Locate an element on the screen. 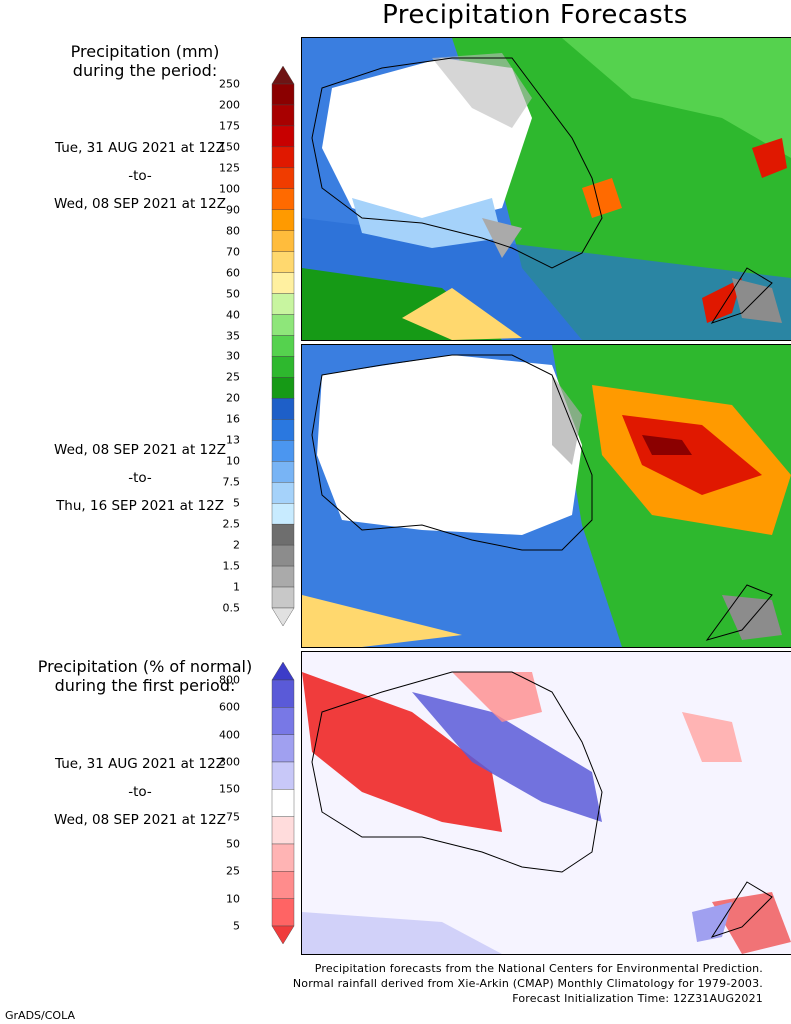 This screenshot has height=1024, width=791. colorbar-tick-label: 0.5 is located at coordinates (231, 608).